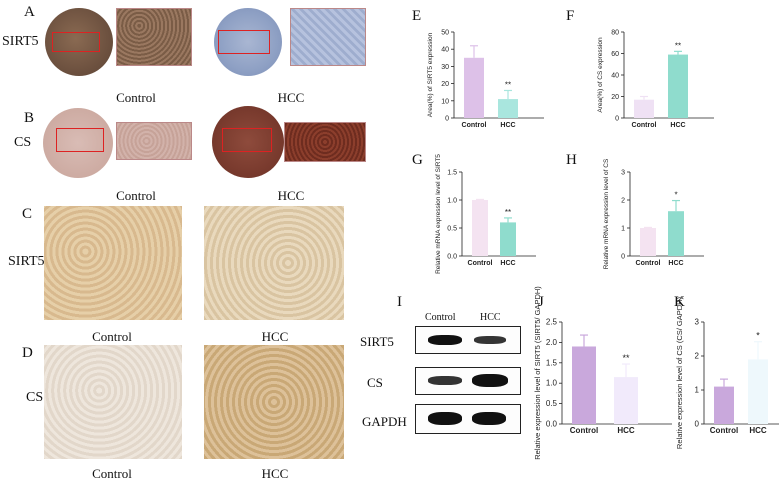 Image resolution: width=779 pixels, height=483 pixels. Describe the element at coordinates (600, 75) in the screenshot. I see `y-axis-label: Area(%) of CS expression` at that location.